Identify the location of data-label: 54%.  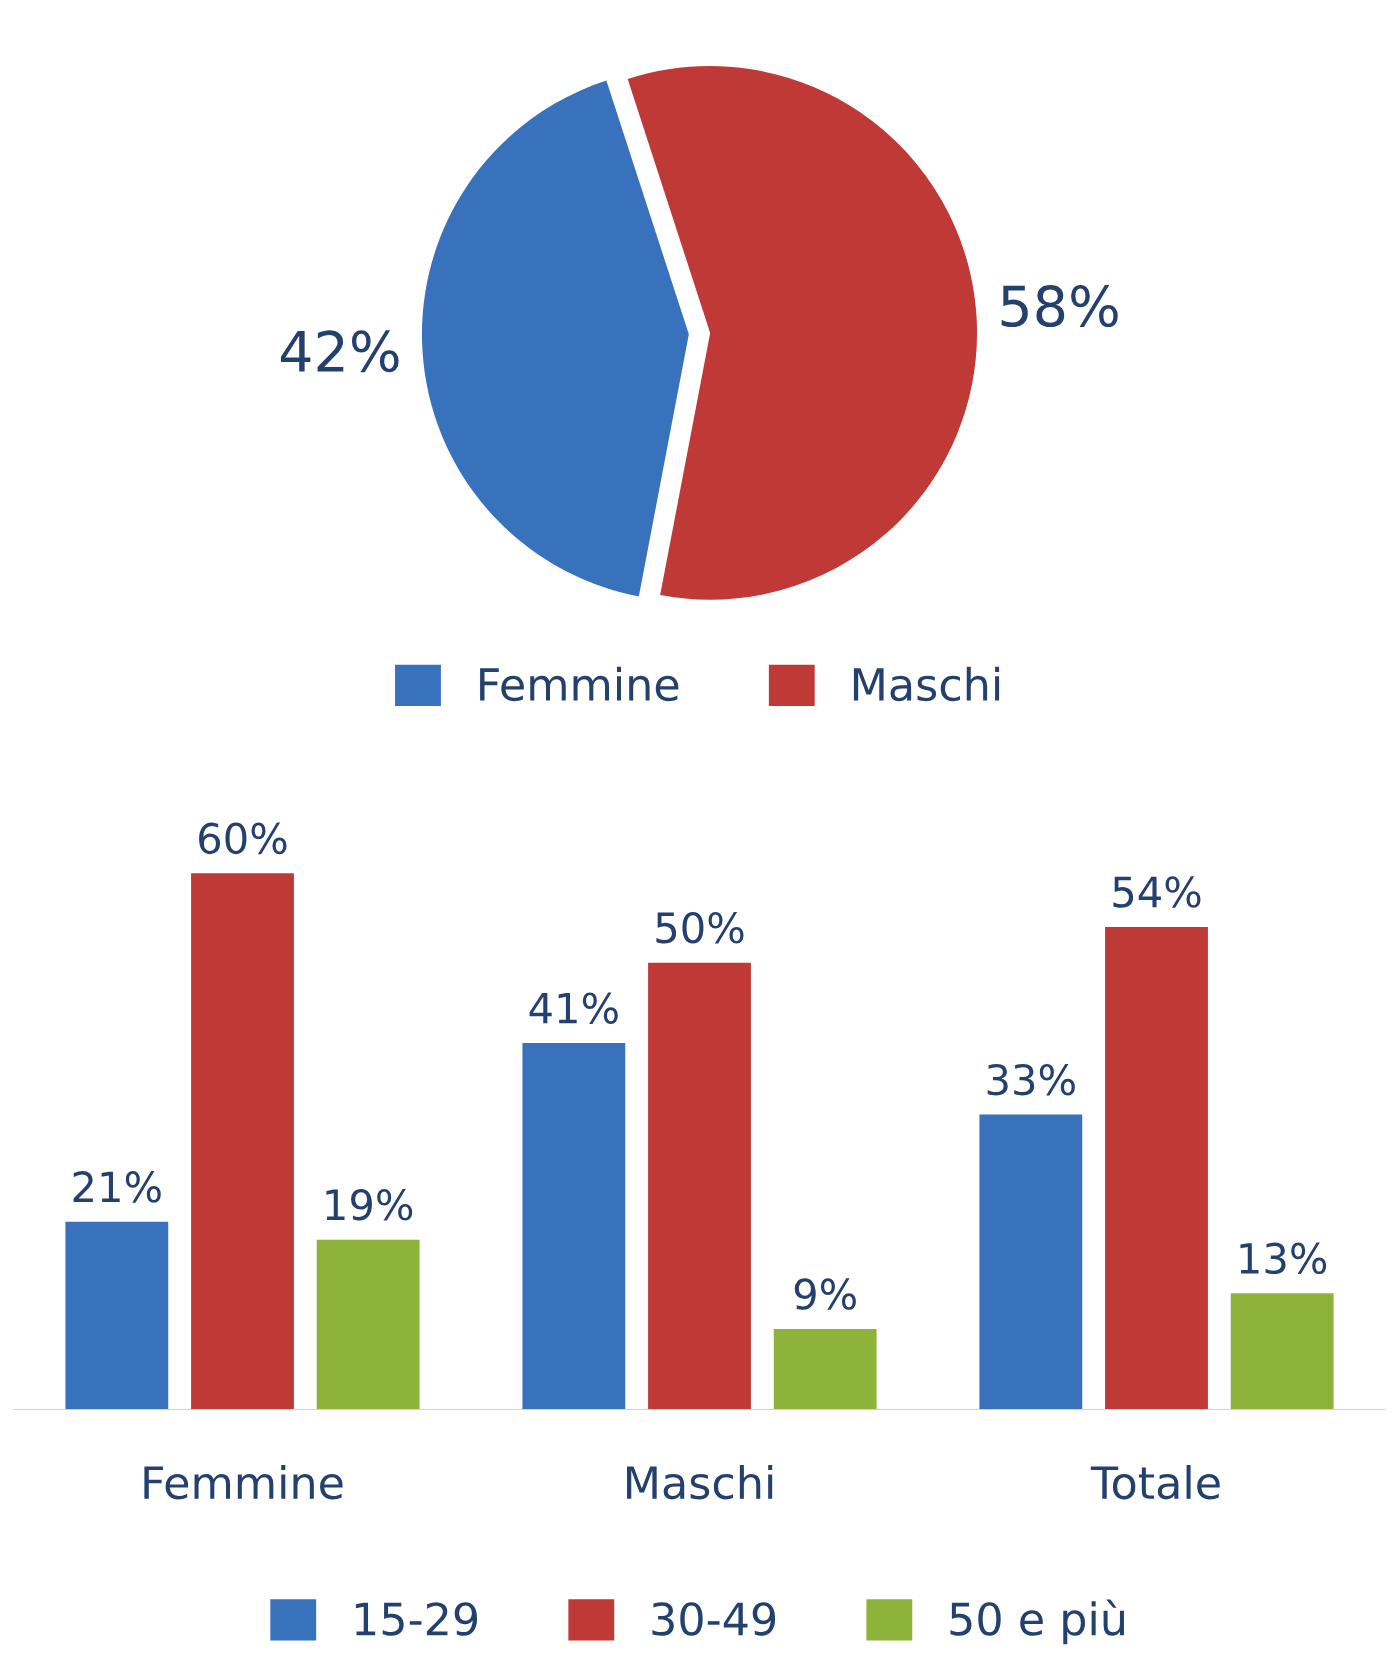
(1157, 892).